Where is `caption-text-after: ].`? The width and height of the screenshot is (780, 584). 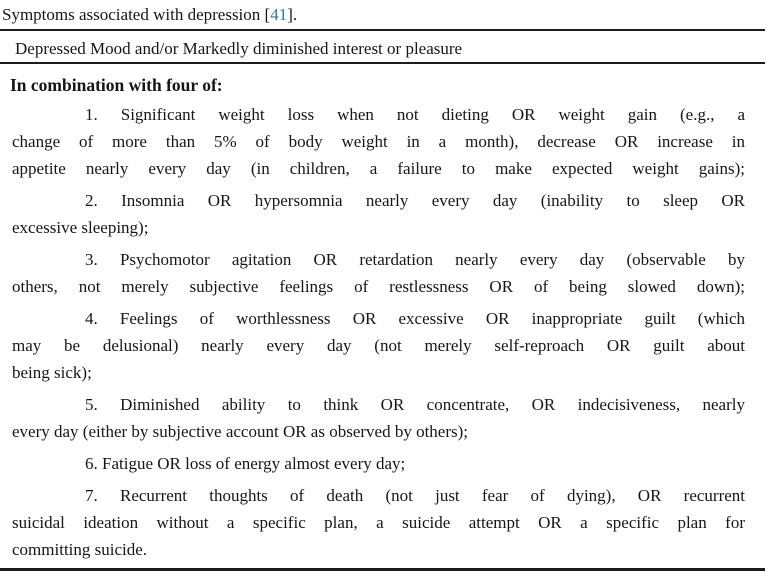 caption-text-after: ]. is located at coordinates (292, 14).